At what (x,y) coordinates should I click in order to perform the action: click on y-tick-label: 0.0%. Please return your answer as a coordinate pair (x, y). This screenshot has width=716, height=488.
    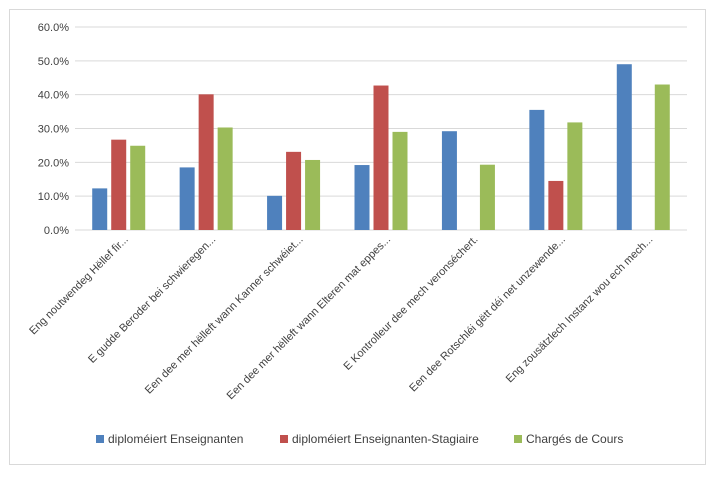
    Looking at the image, I should click on (56, 231).